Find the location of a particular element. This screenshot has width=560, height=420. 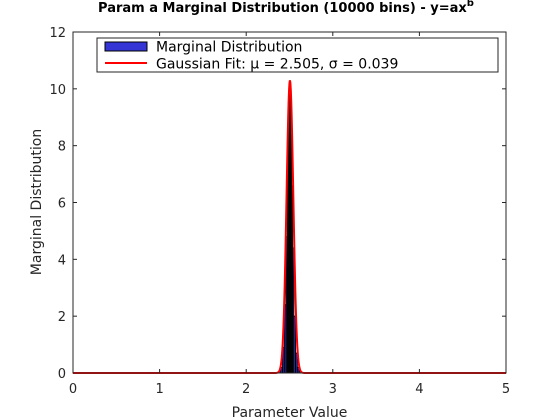

x-tick-label: 2 is located at coordinates (246, 389).